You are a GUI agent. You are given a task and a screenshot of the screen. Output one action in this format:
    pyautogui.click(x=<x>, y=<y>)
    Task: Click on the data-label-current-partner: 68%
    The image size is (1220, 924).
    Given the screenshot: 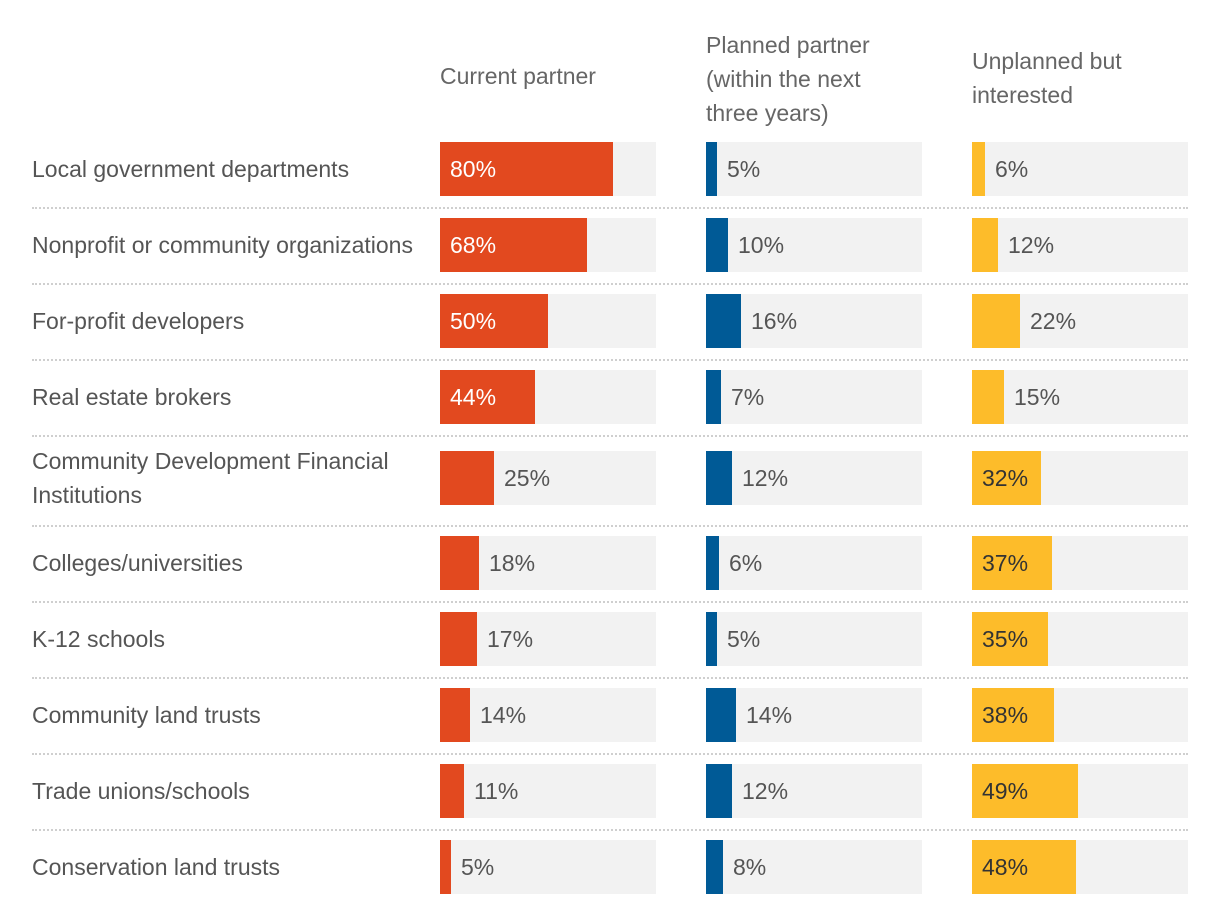 What is the action you would take?
    pyautogui.click(x=473, y=244)
    